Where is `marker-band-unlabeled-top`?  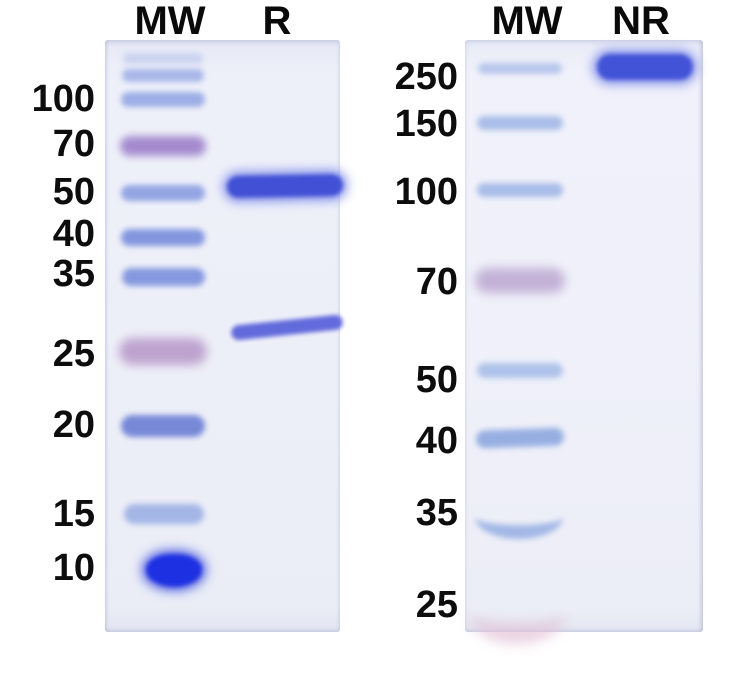
marker-band-unlabeled-top is located at coordinates (163, 58).